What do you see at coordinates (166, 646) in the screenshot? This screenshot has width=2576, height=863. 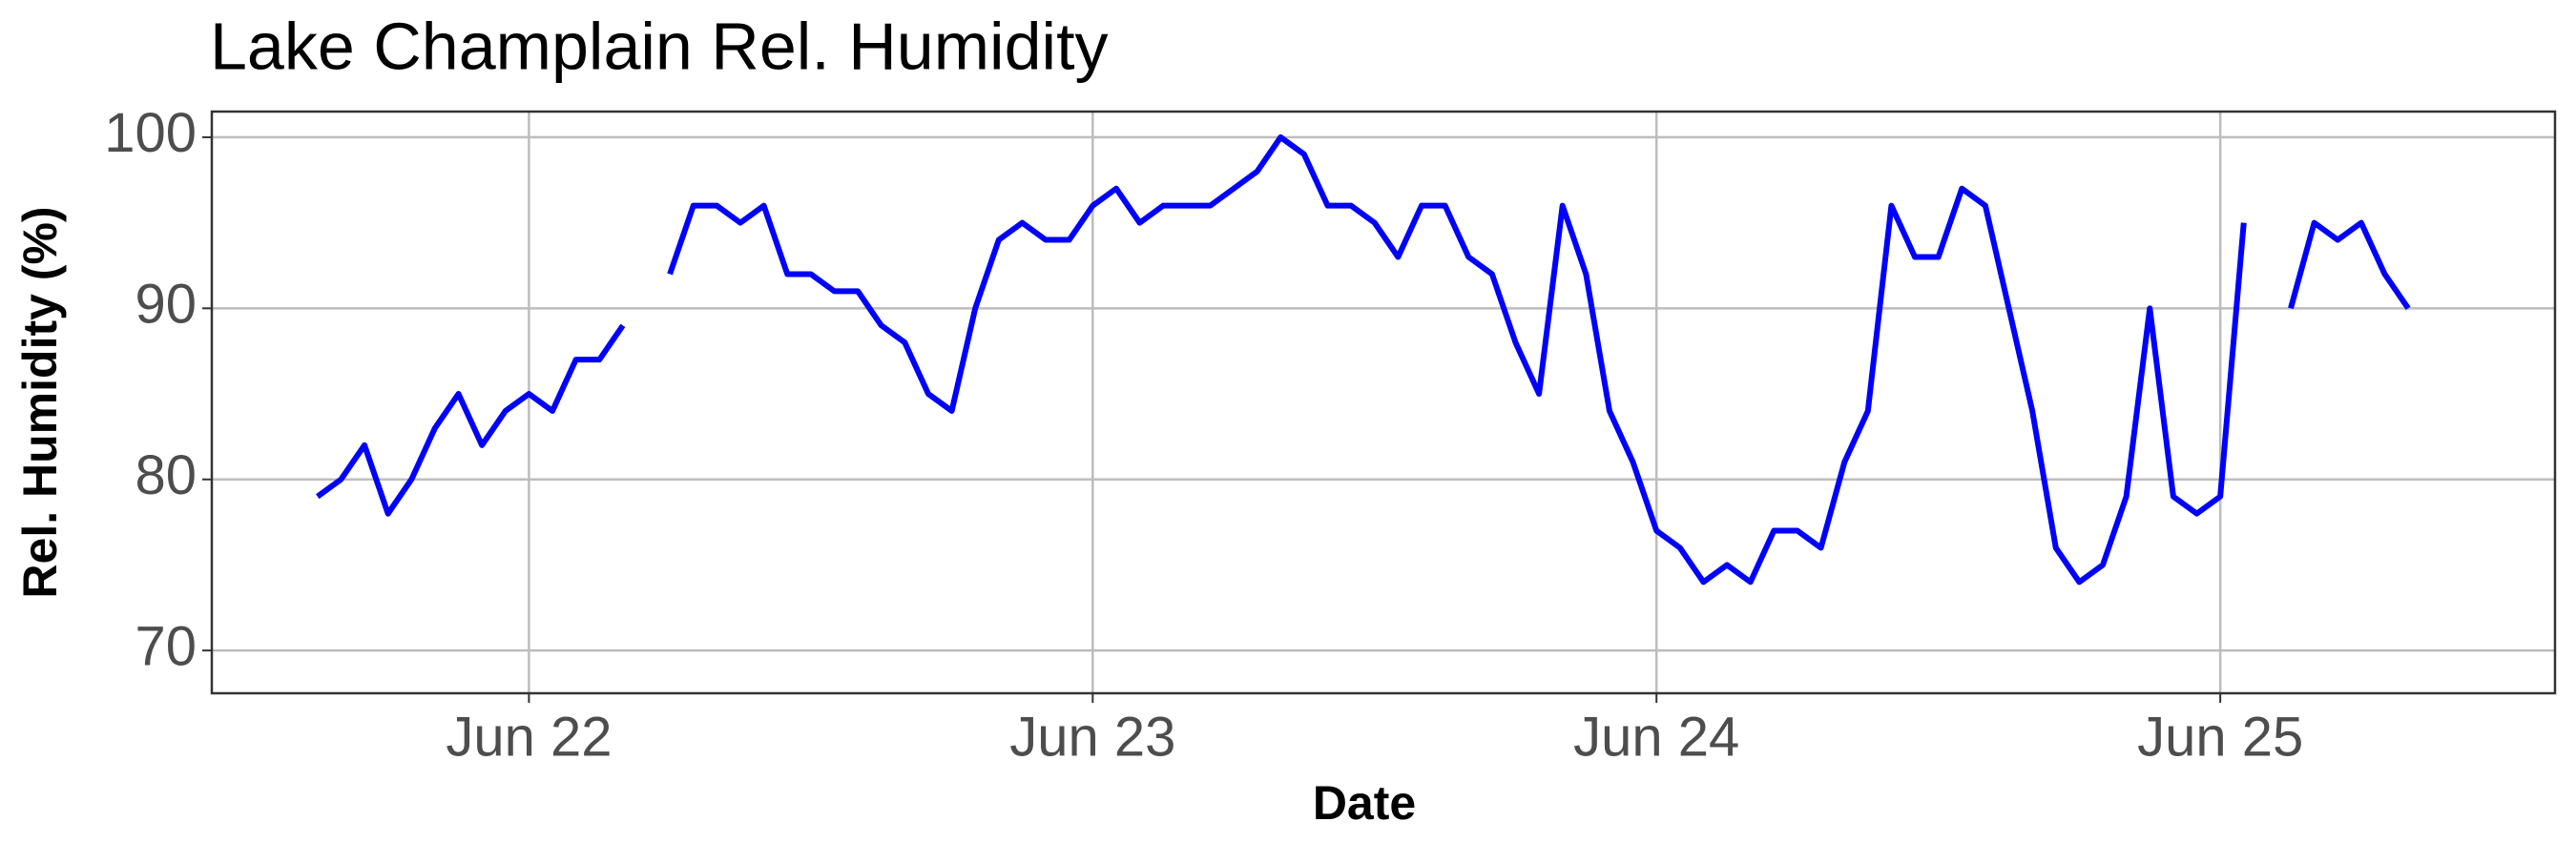 I see `y-tick-label: 70` at bounding box center [166, 646].